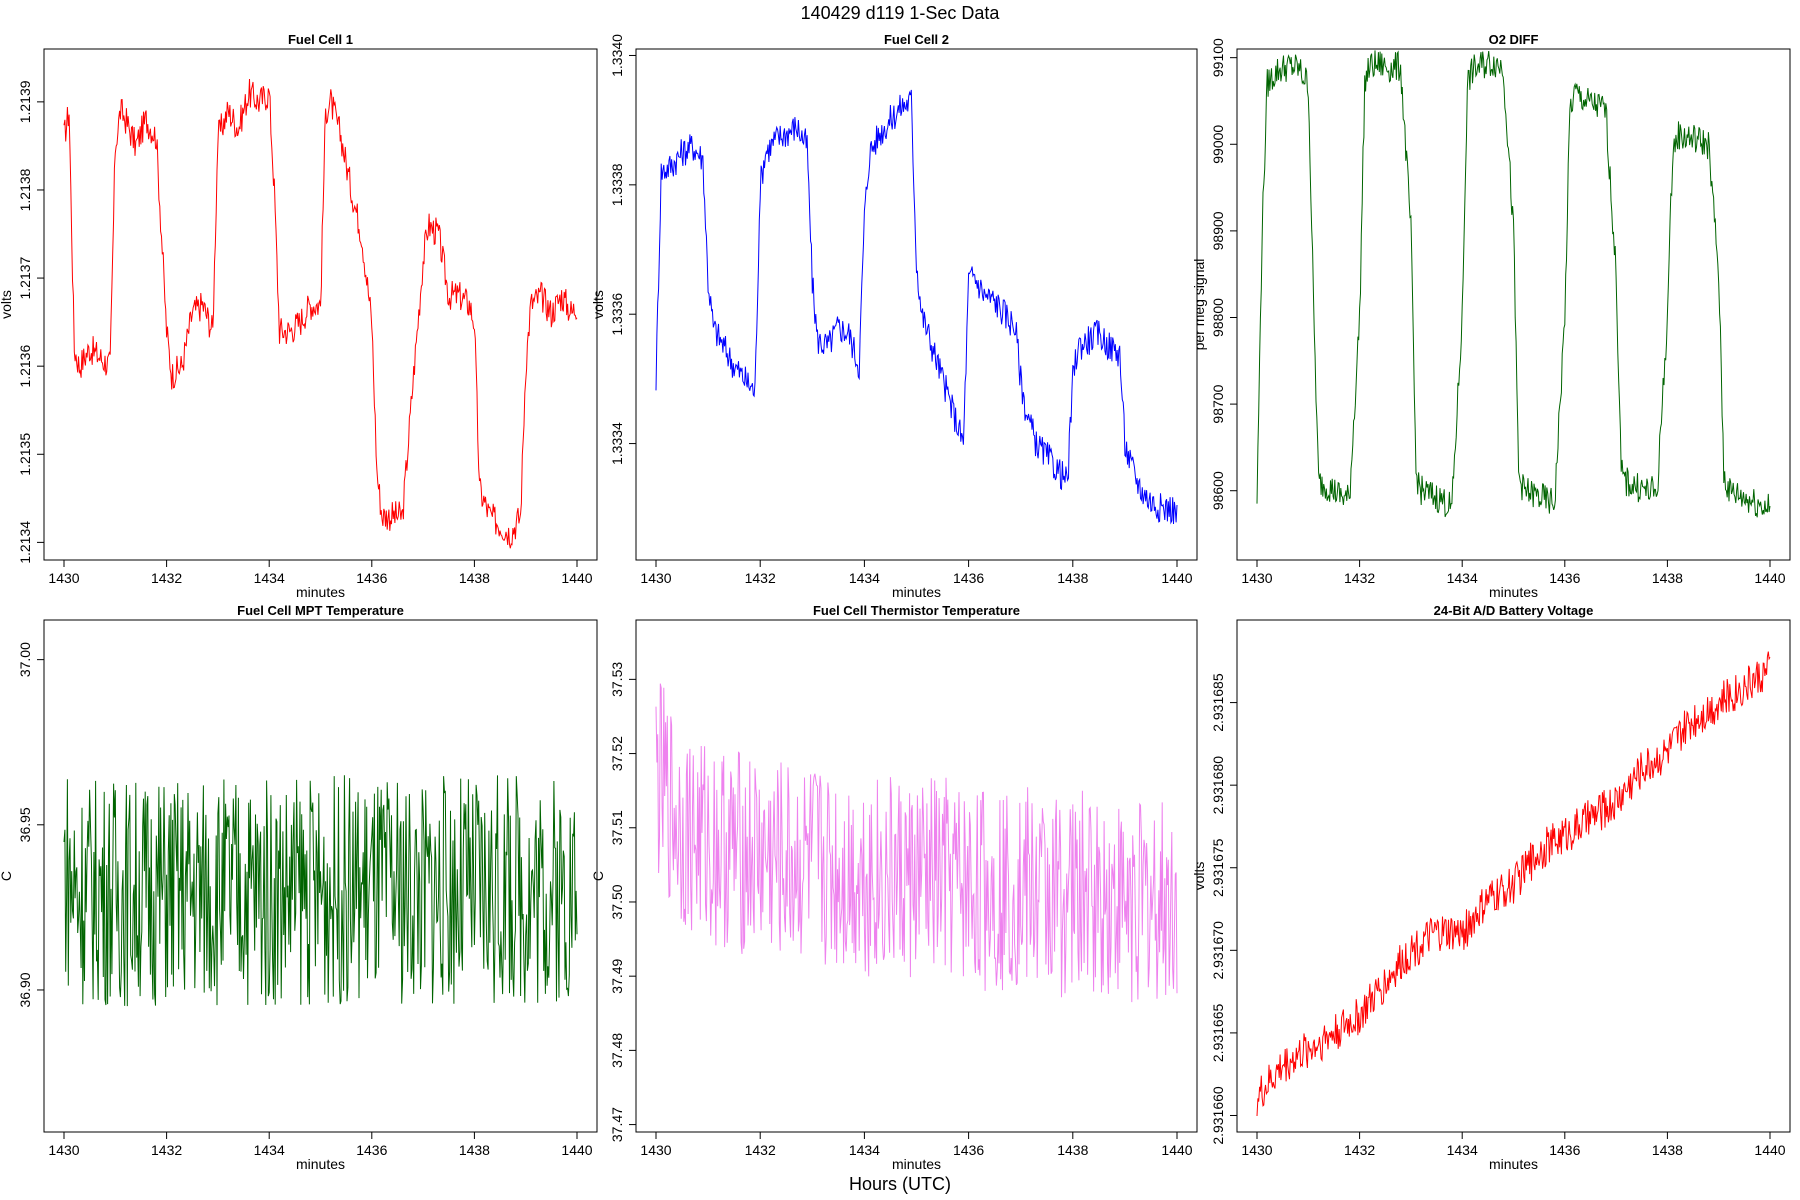  I want to click on y-tick-label: 1.3334, so click(617, 443).